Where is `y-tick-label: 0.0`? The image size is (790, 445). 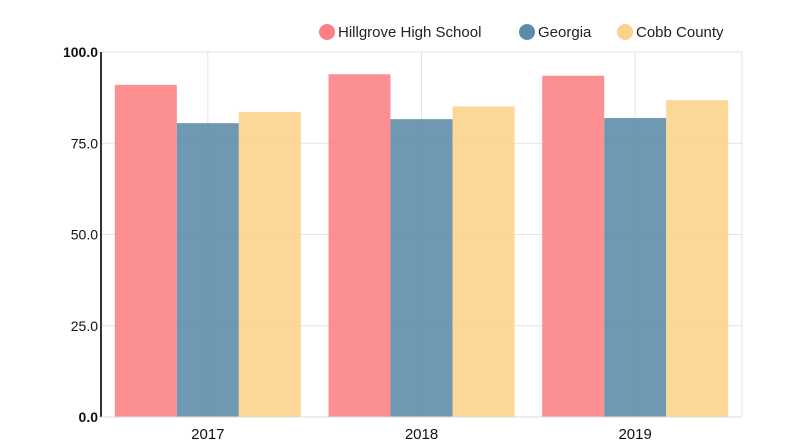 y-tick-label: 0.0 is located at coordinates (89, 417).